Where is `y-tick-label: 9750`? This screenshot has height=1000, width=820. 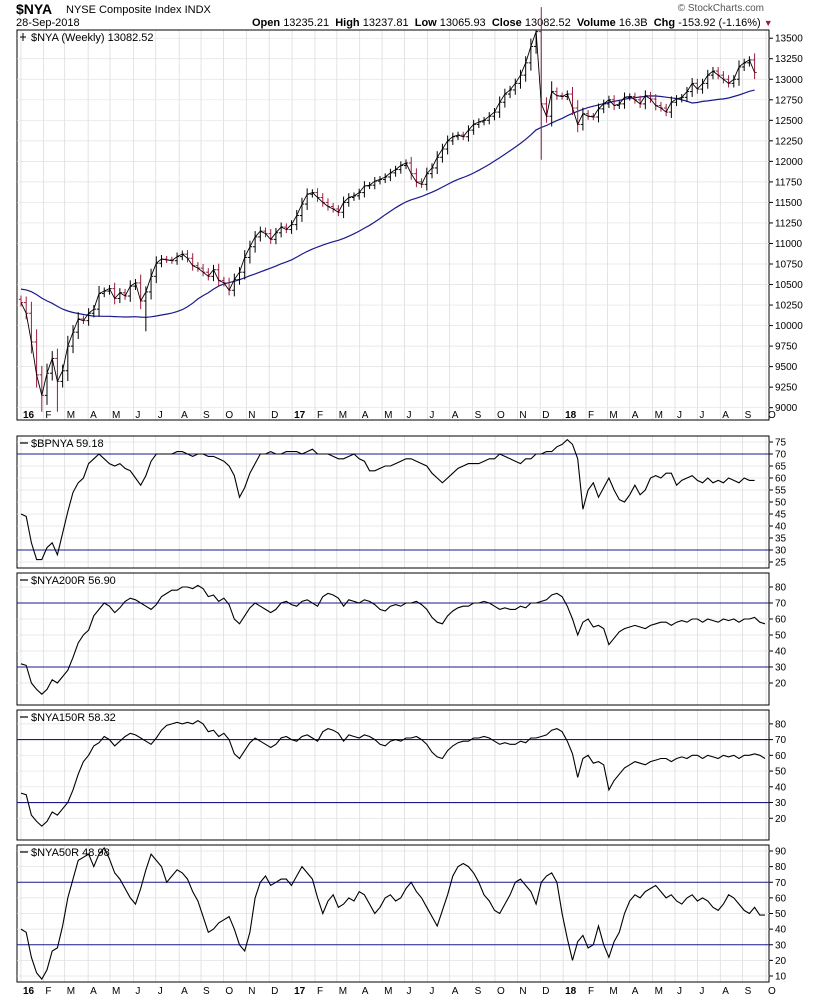 y-tick-label: 9750 is located at coordinates (786, 347).